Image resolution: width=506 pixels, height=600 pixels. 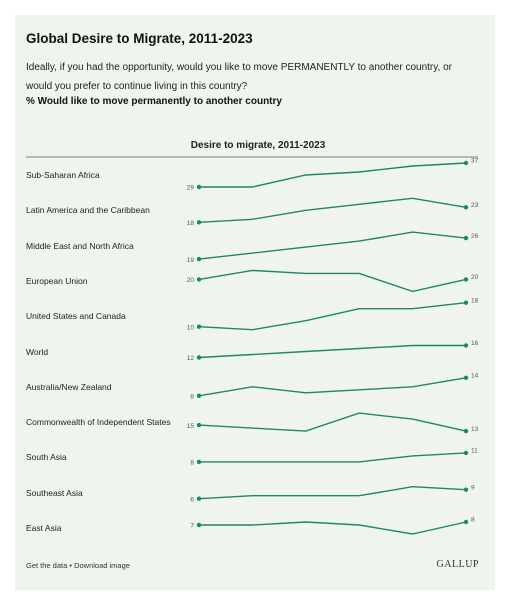 What do you see at coordinates (98, 422) in the screenshot?
I see `row-label: Commonwealth of Independent States` at bounding box center [98, 422].